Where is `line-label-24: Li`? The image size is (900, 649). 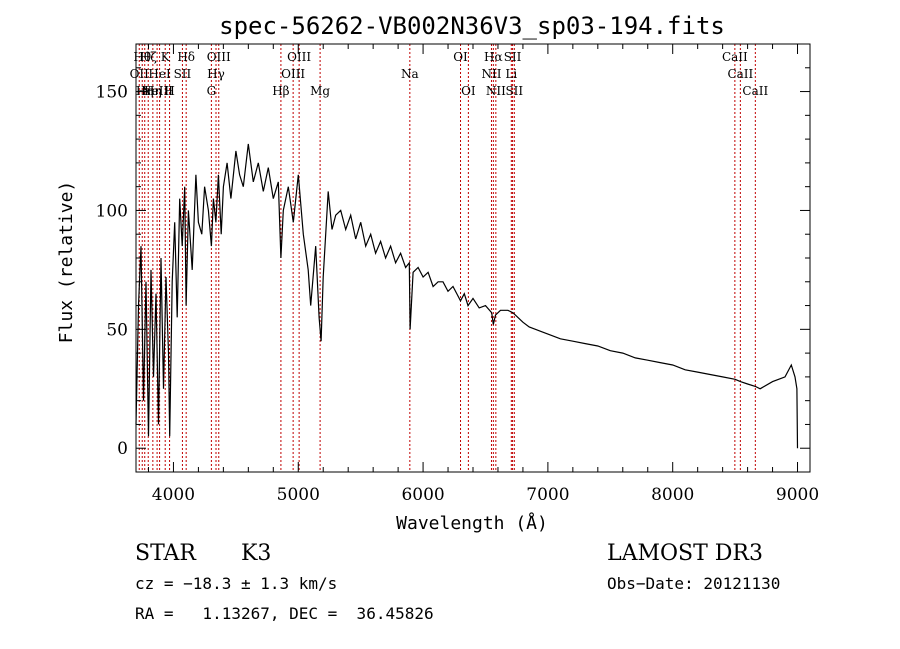
line-label-24: Li is located at coordinates (511, 74).